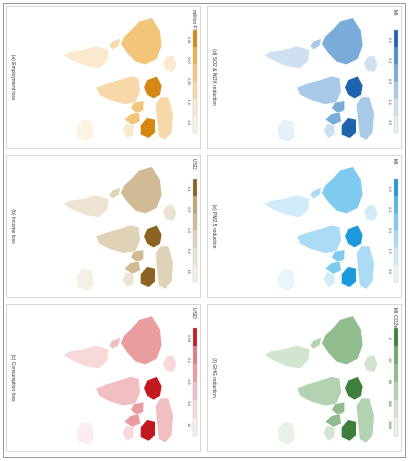 This screenshot has width=409, height=461. What do you see at coordinates (189, 81) in the screenshot?
I see `legend-tick: 0.25` at bounding box center [189, 81].